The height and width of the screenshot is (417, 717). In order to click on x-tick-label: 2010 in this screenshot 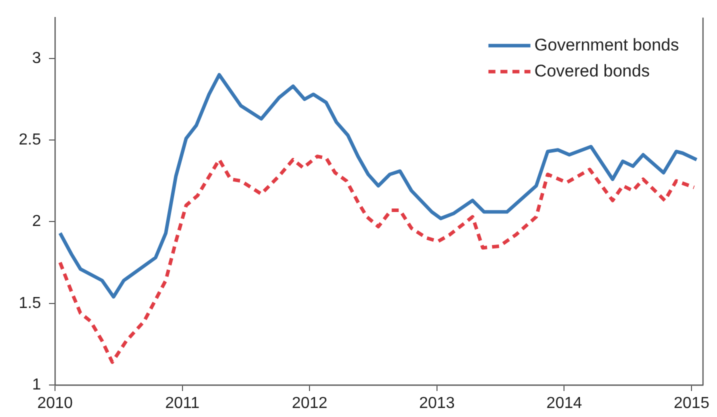, I will do `click(55, 403)`.